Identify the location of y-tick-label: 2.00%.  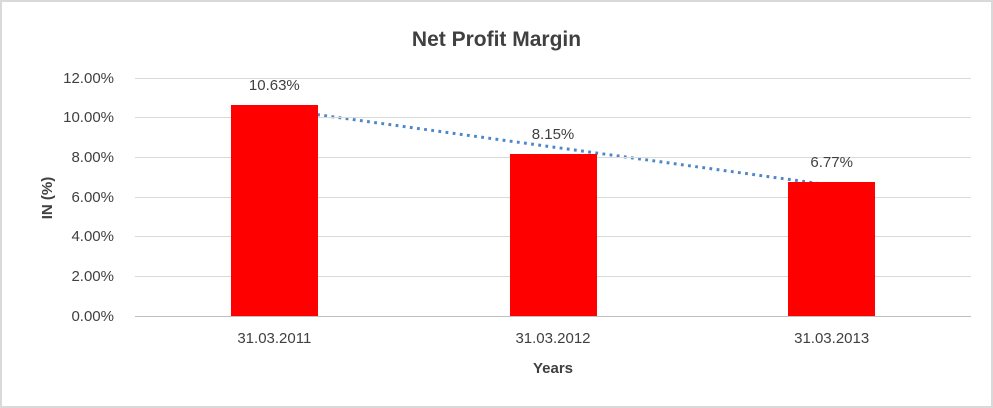
(92, 276).